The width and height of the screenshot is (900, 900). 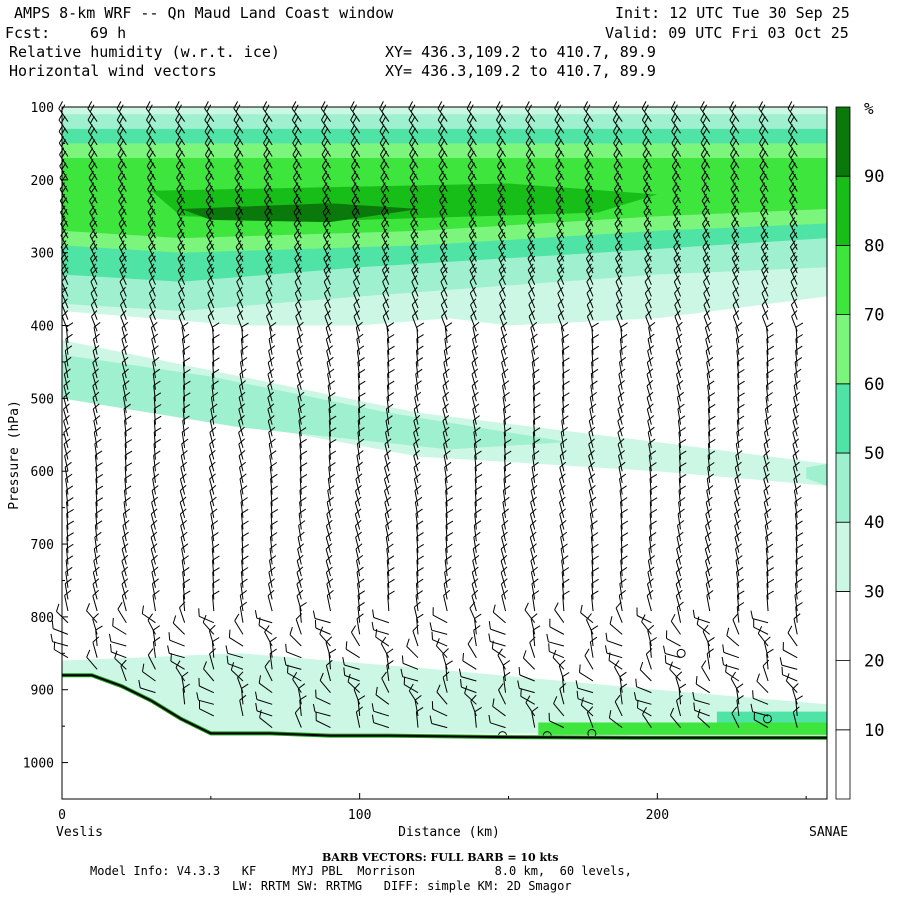 What do you see at coordinates (359, 815) in the screenshot?
I see `x-tick-label: 100` at bounding box center [359, 815].